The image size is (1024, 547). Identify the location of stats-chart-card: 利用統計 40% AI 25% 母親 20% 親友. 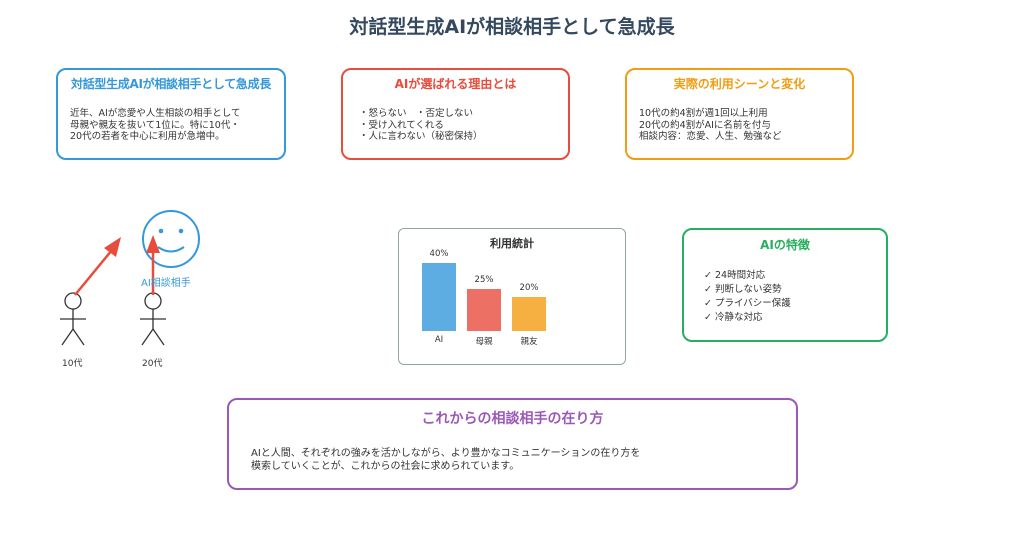
(512, 296).